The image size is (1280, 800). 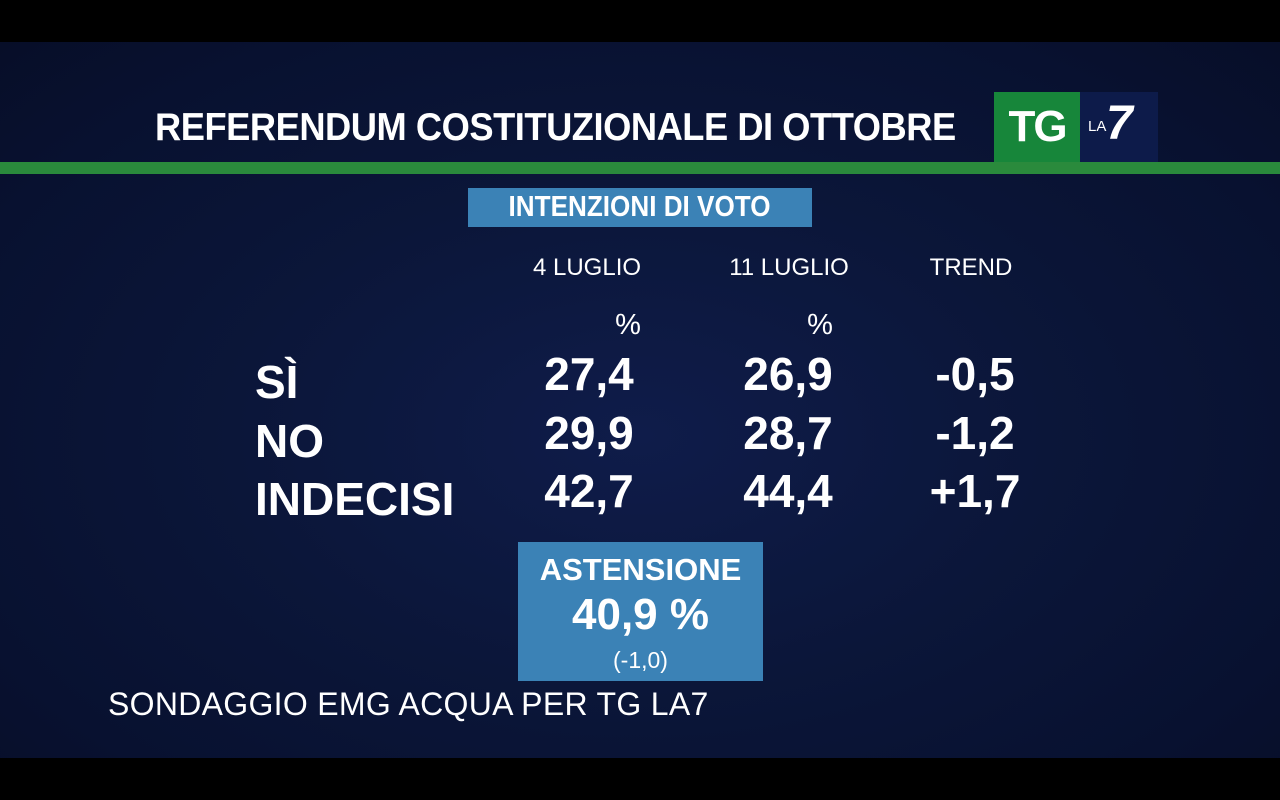 I want to click on row-label-no: NO, so click(x=289, y=441).